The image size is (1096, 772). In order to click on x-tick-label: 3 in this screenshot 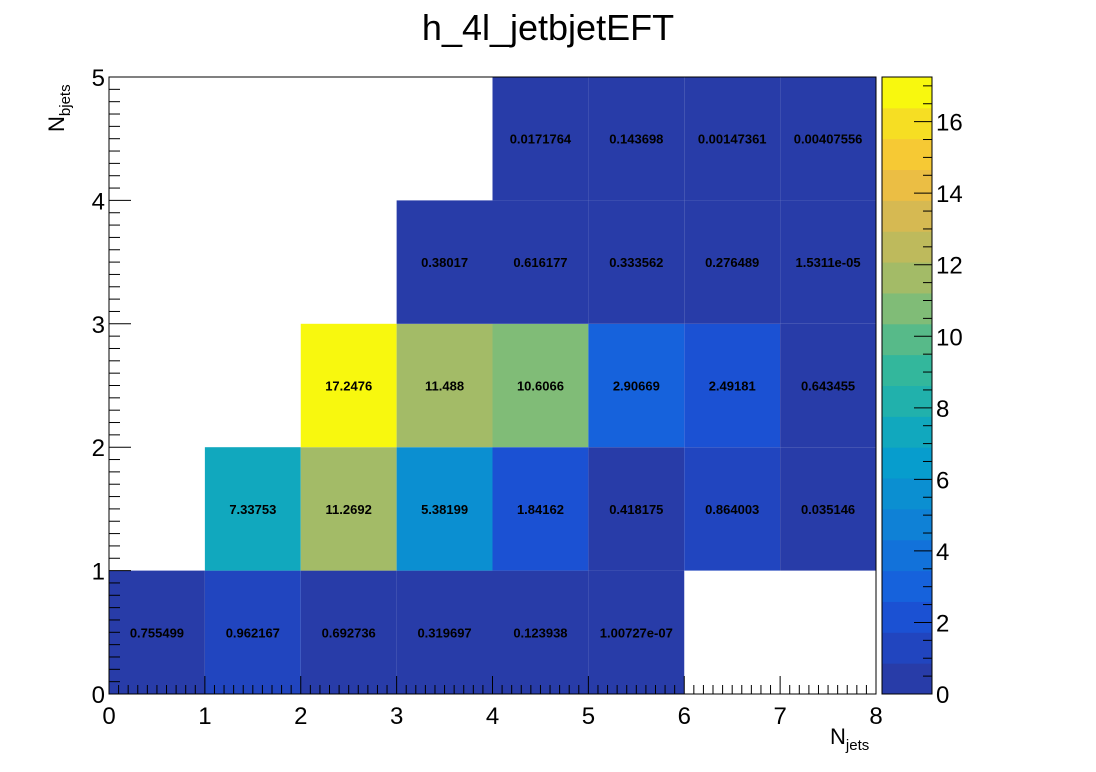, I will do `click(396, 716)`.